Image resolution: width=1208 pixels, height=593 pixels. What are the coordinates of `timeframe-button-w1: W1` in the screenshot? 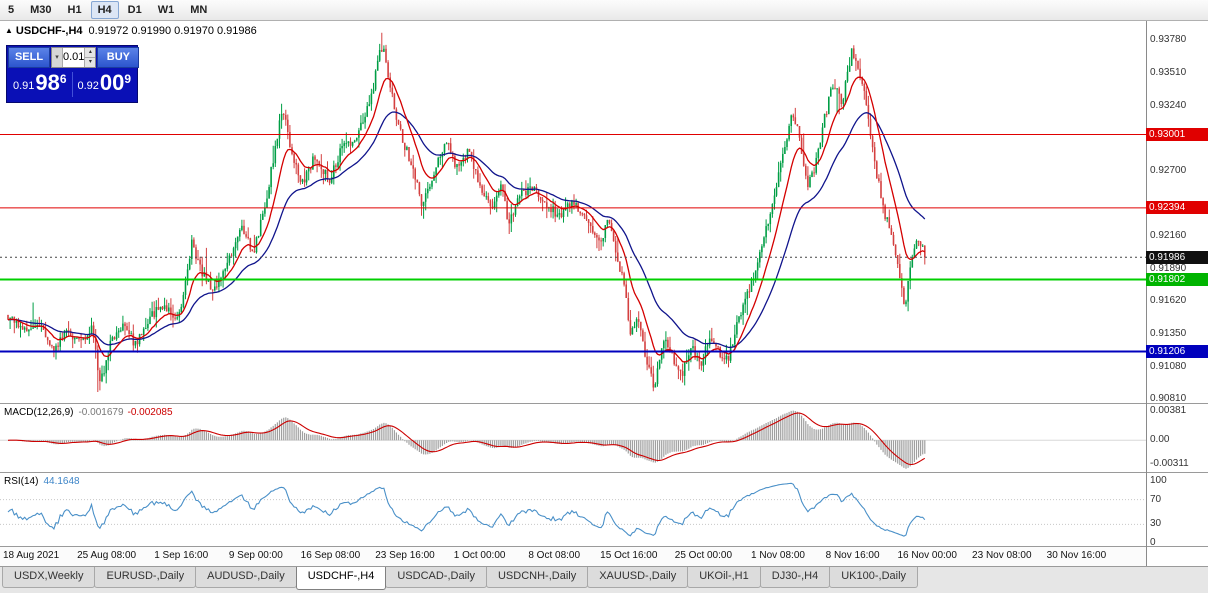 It's located at (166, 10).